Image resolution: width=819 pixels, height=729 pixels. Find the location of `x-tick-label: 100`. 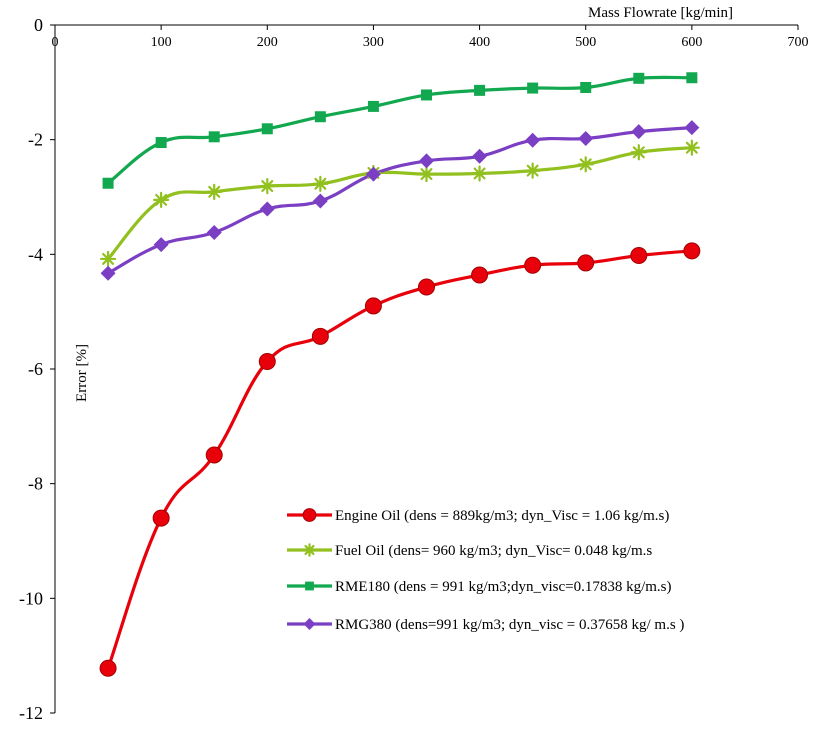

x-tick-label: 100 is located at coordinates (161, 42).